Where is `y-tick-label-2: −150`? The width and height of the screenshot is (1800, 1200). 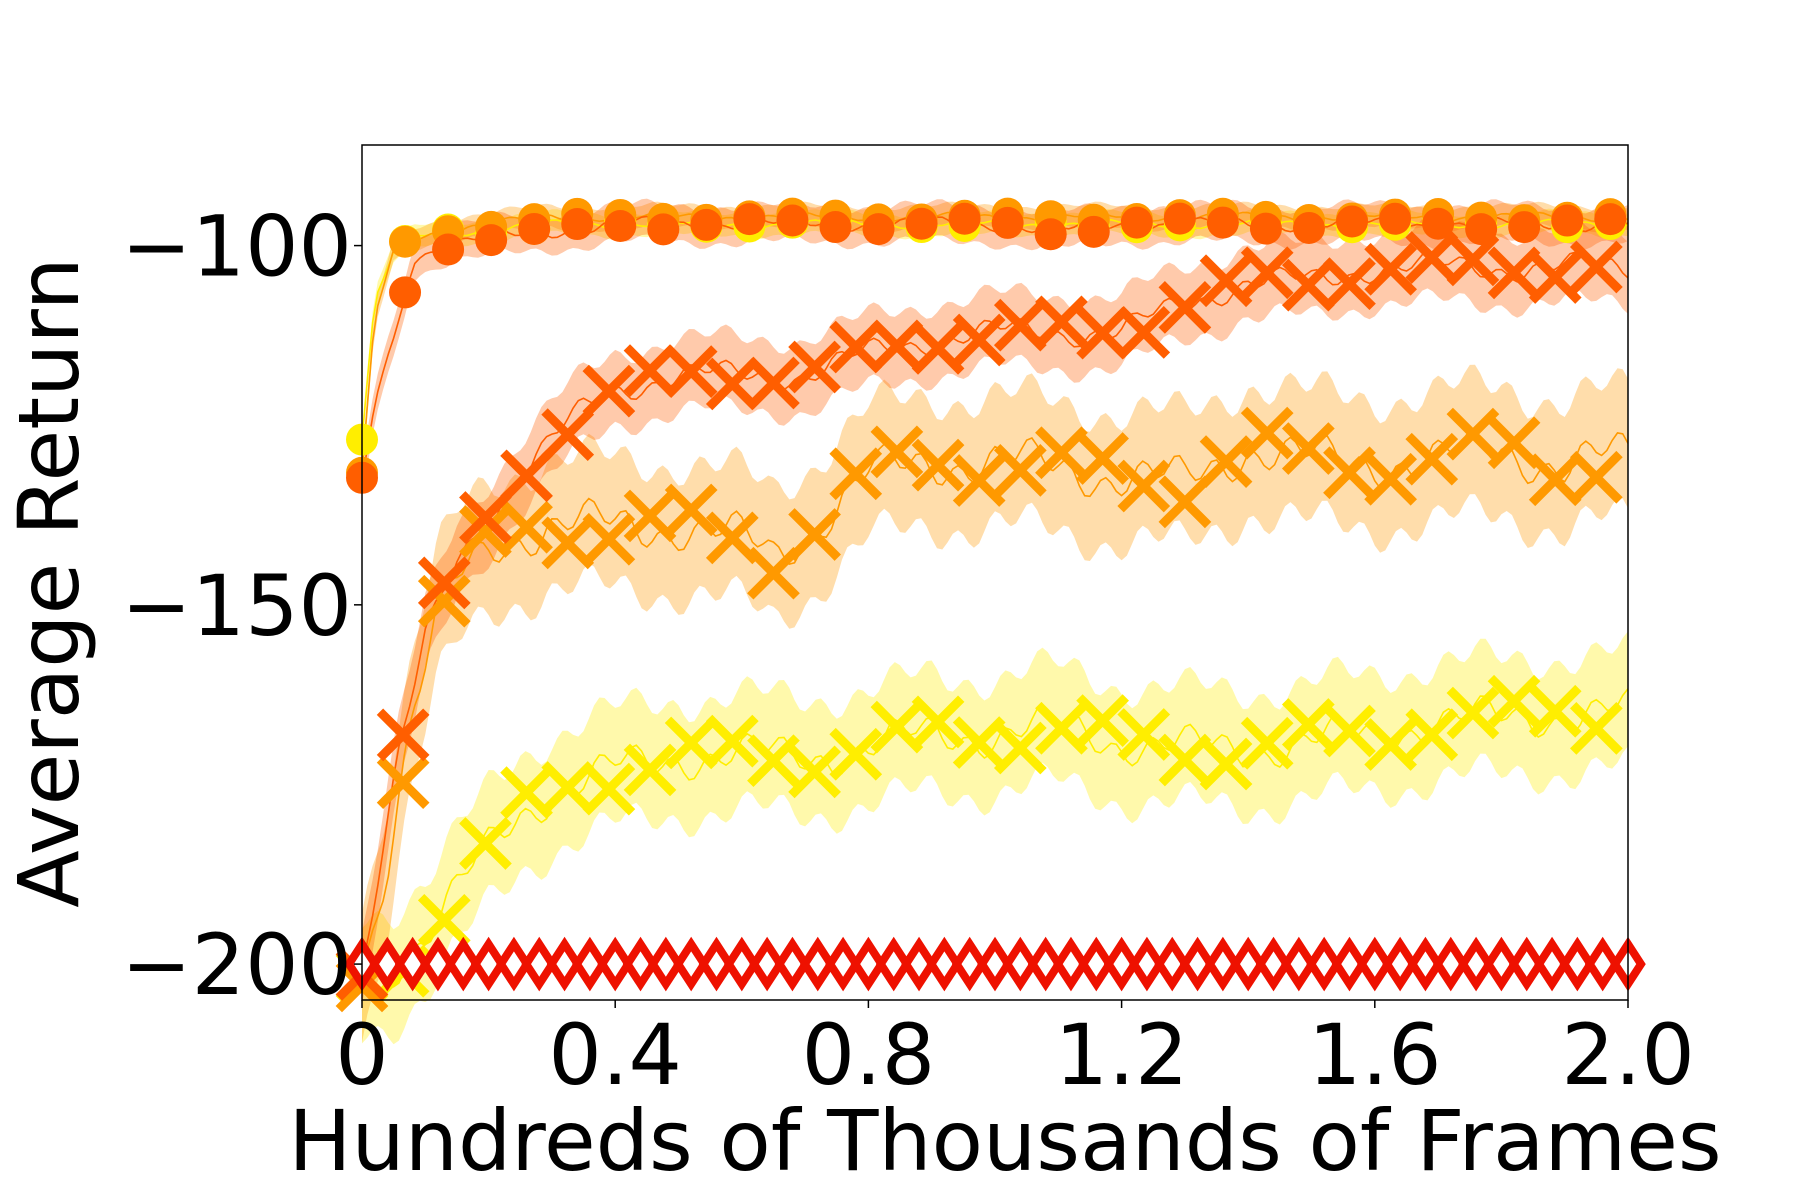 y-tick-label-2: −150 is located at coordinates (236, 606).